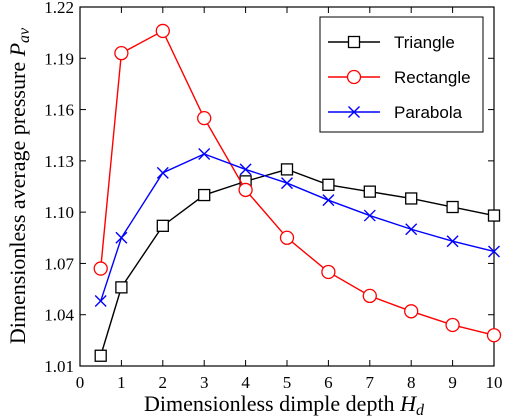 The width and height of the screenshot is (505, 416). Describe the element at coordinates (121, 382) in the screenshot. I see `x-tick-label: 1` at that location.